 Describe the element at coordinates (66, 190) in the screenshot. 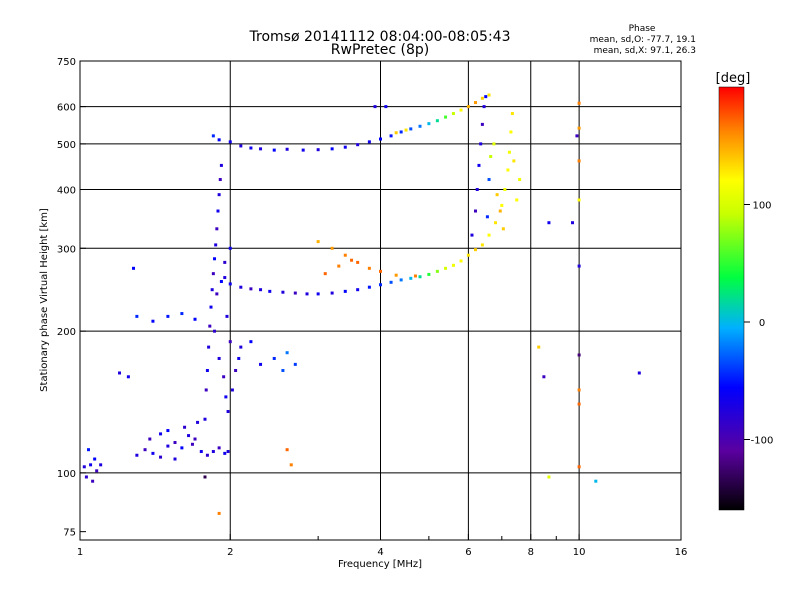

I see `y-tick-label: 400` at that location.